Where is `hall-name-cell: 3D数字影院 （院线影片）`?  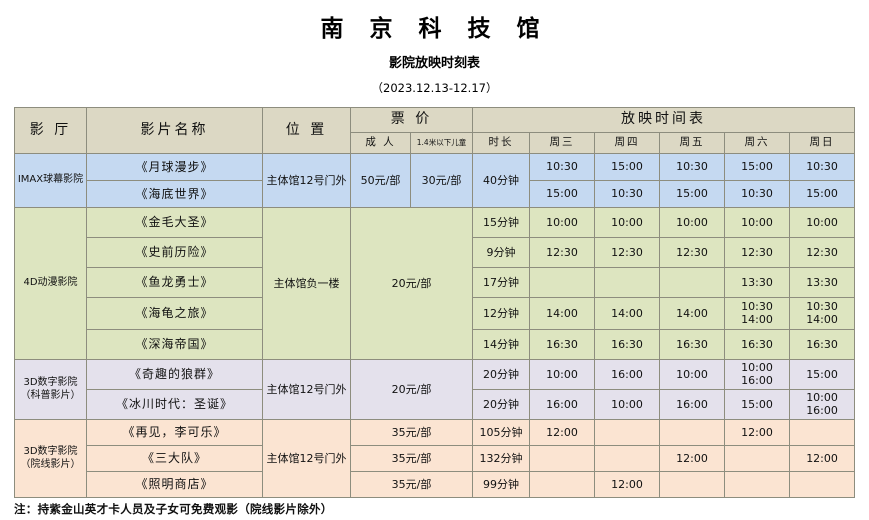 hall-name-cell: 3D数字影院 （院线影片） is located at coordinates (50, 458).